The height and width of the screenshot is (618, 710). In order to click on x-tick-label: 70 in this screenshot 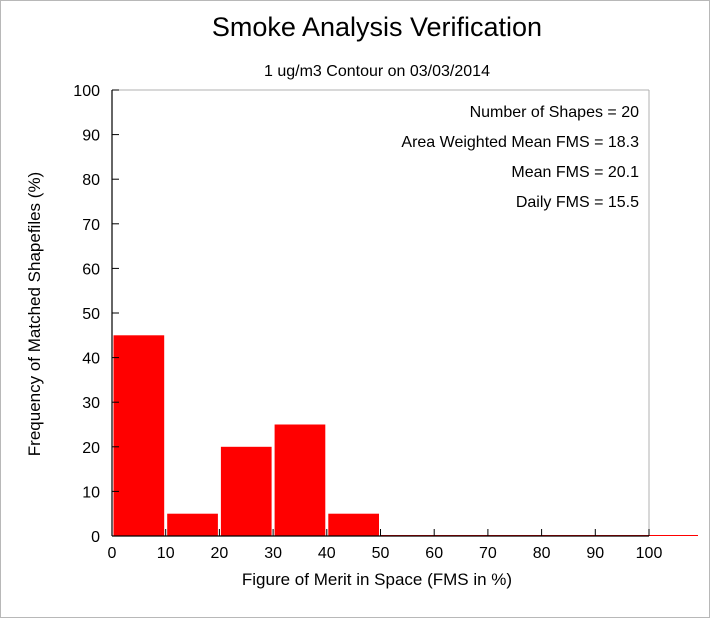, I will do `click(488, 553)`.